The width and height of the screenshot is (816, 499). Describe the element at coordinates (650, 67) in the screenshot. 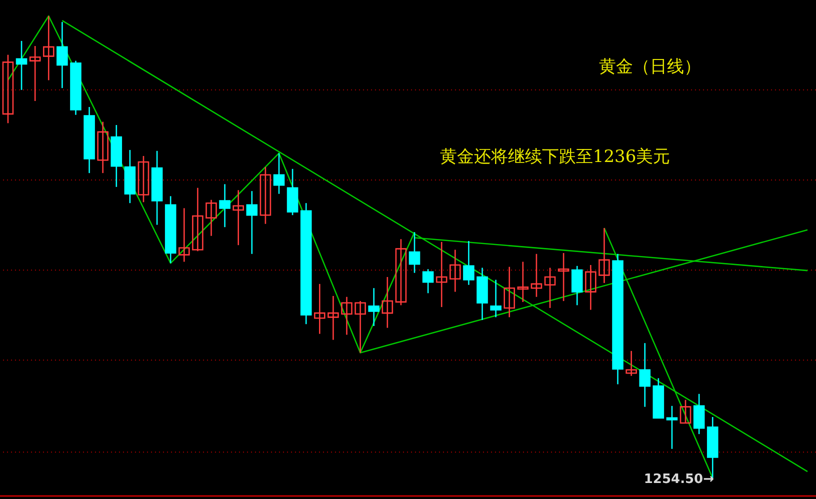

I see `text: 黄金（日线）` at that location.